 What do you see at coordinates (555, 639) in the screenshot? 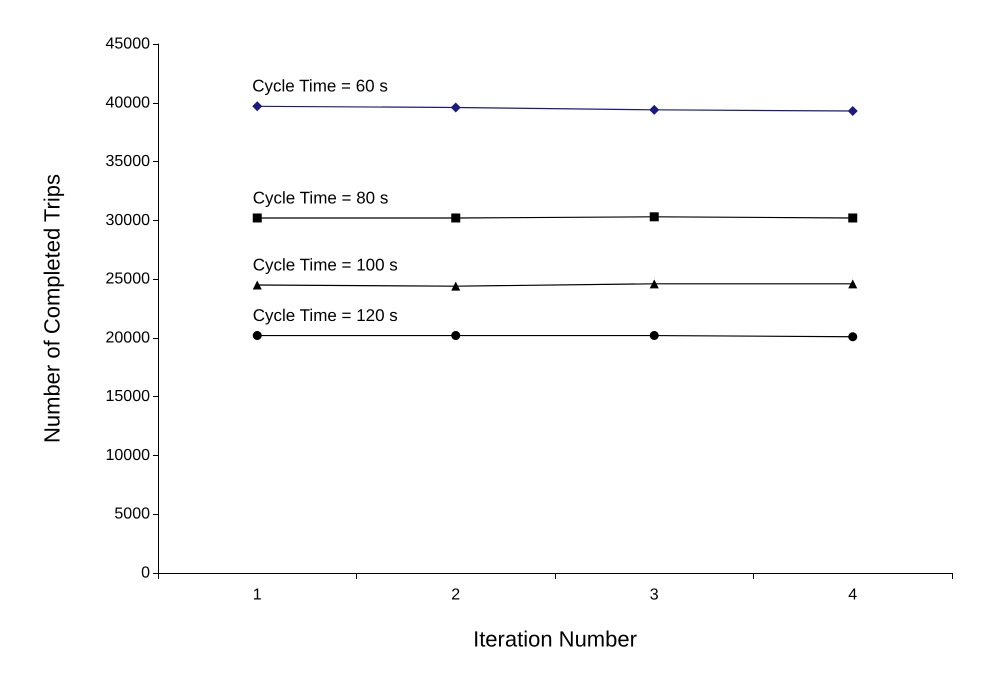
I see `x-axis-title: Iteration Number` at bounding box center [555, 639].